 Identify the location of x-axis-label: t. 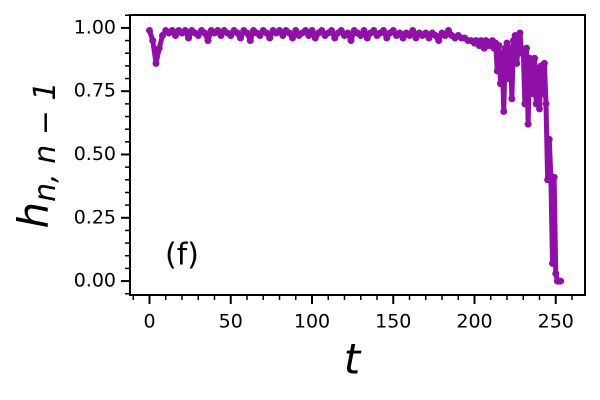
(353, 359).